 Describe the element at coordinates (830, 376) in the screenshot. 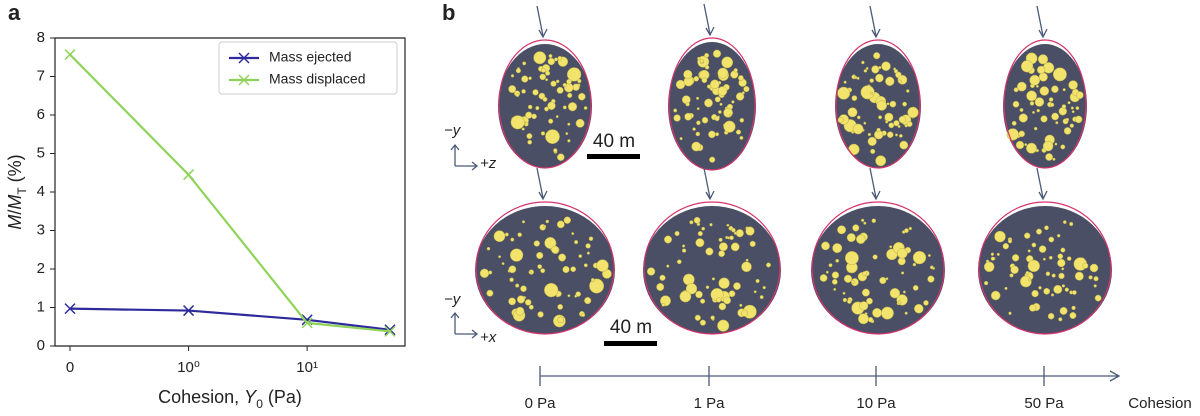

I see `timeline` at that location.